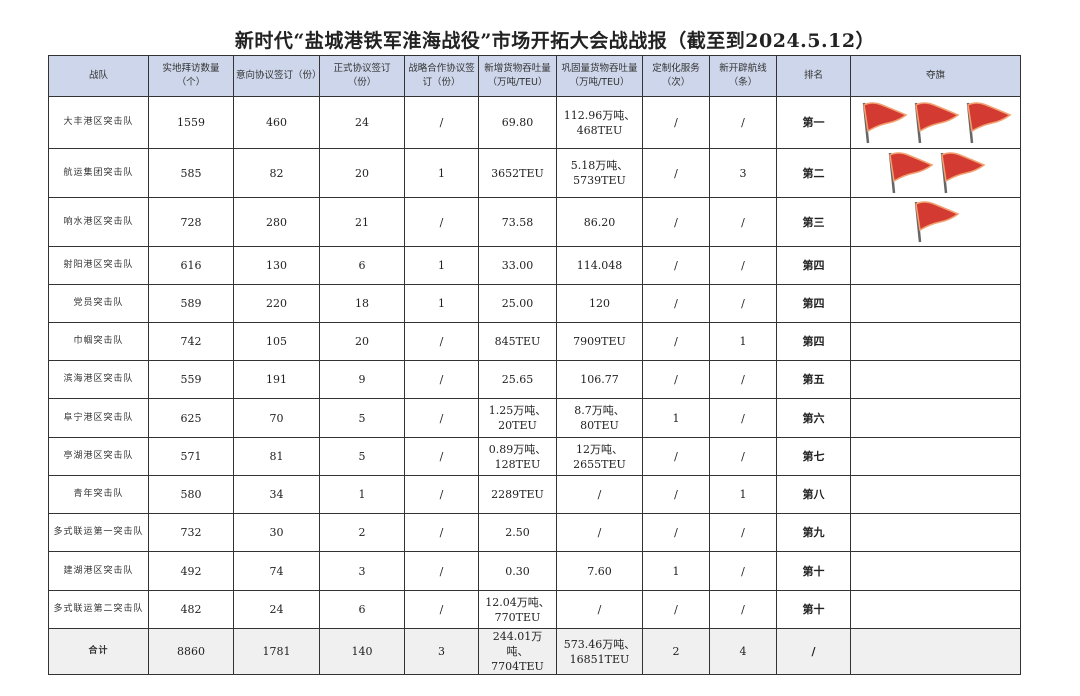 Image resolution: width=1080 pixels, height=696 pixels. What do you see at coordinates (191, 571) in the screenshot?
I see `cell-visits: 492` at bounding box center [191, 571].